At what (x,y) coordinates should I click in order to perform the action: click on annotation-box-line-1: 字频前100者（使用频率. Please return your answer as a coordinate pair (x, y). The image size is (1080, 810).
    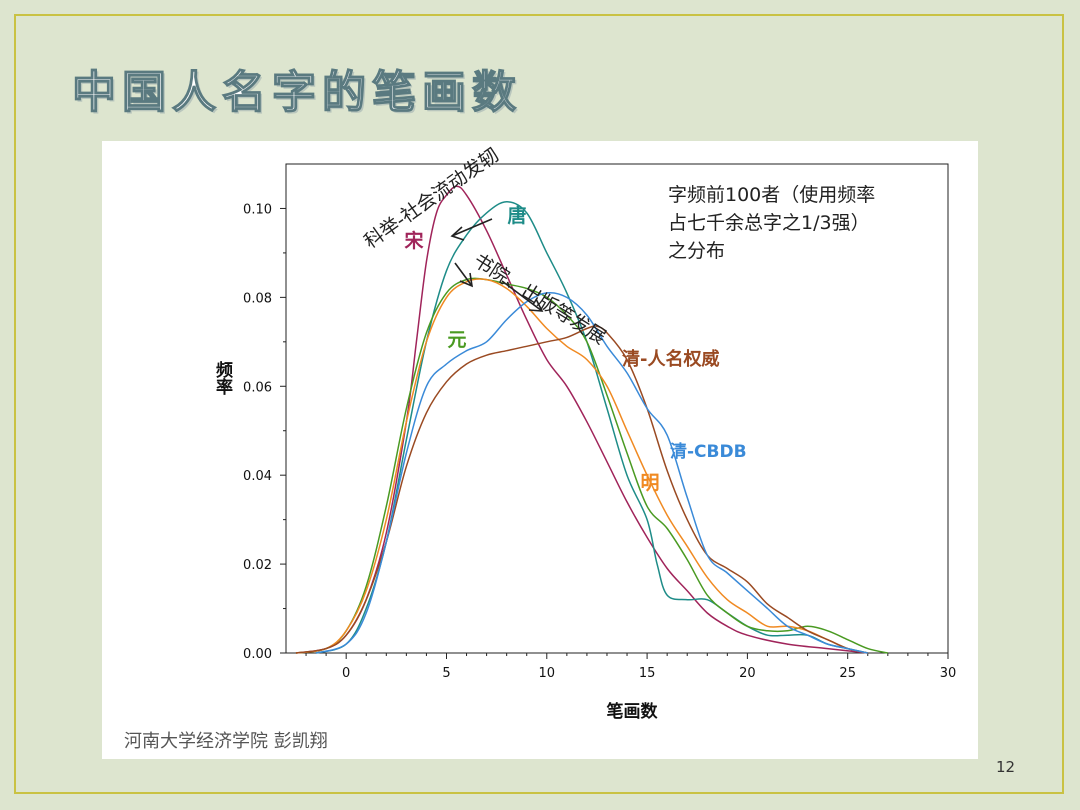
    Looking at the image, I should click on (771, 195).